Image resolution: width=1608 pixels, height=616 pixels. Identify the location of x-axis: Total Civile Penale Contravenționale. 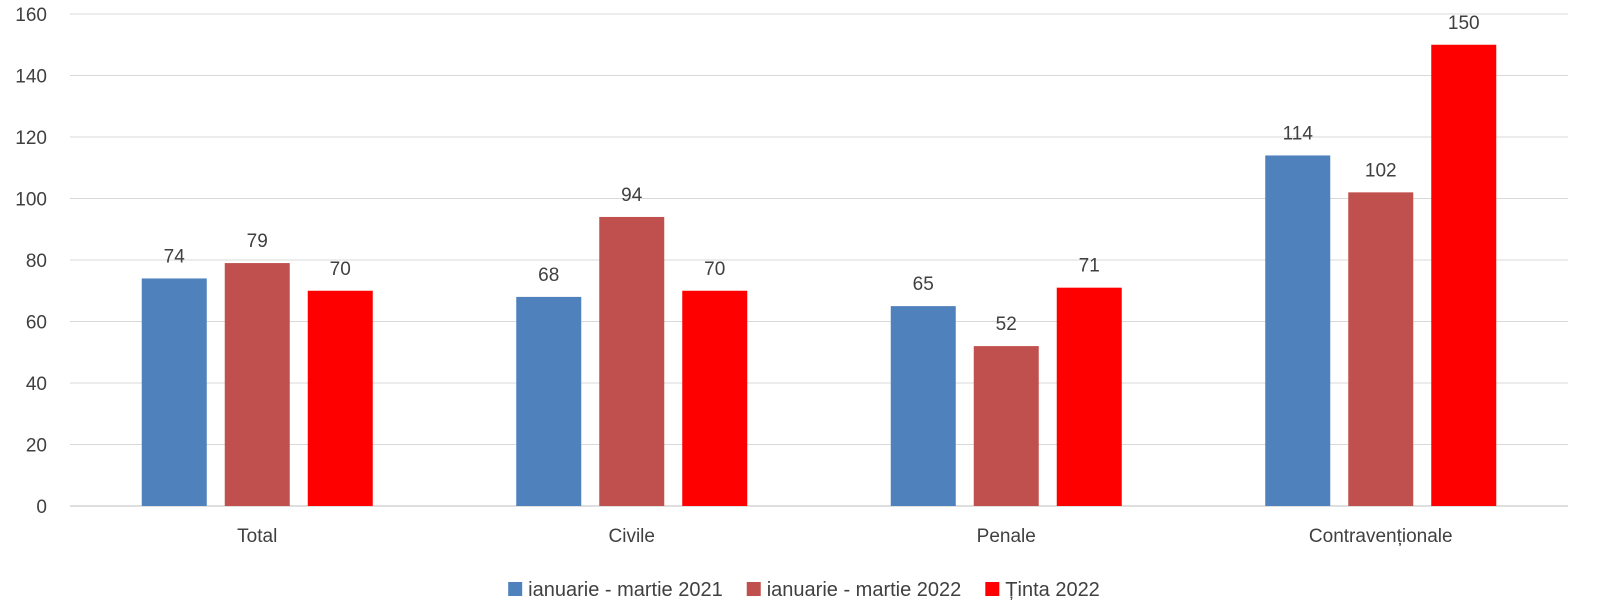
(844, 536).